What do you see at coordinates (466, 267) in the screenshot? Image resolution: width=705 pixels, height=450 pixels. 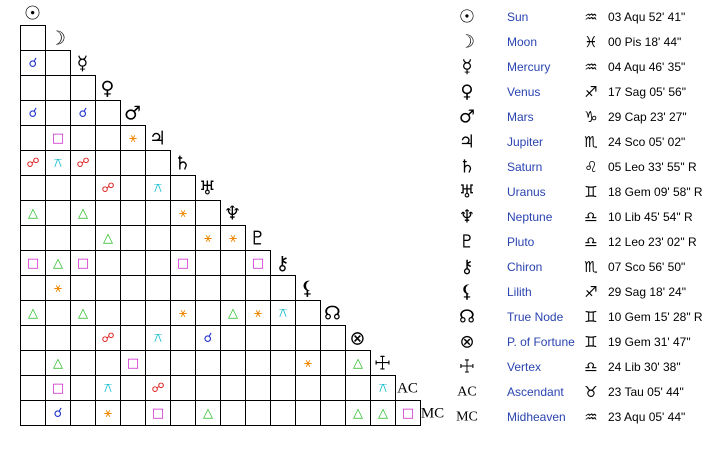 I see `list-glyph: ⚷` at bounding box center [466, 267].